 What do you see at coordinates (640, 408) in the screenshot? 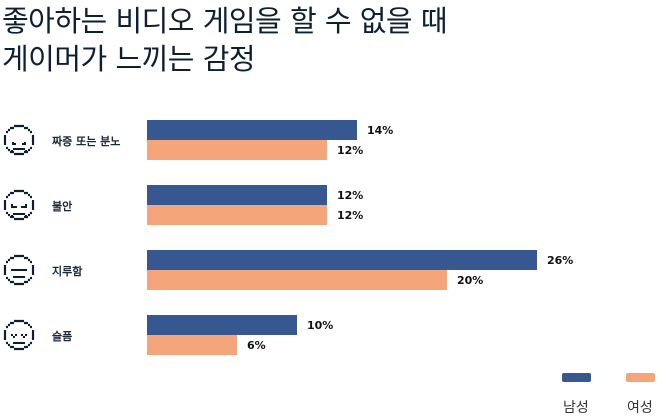
I see `legend-label: 여성` at bounding box center [640, 408].